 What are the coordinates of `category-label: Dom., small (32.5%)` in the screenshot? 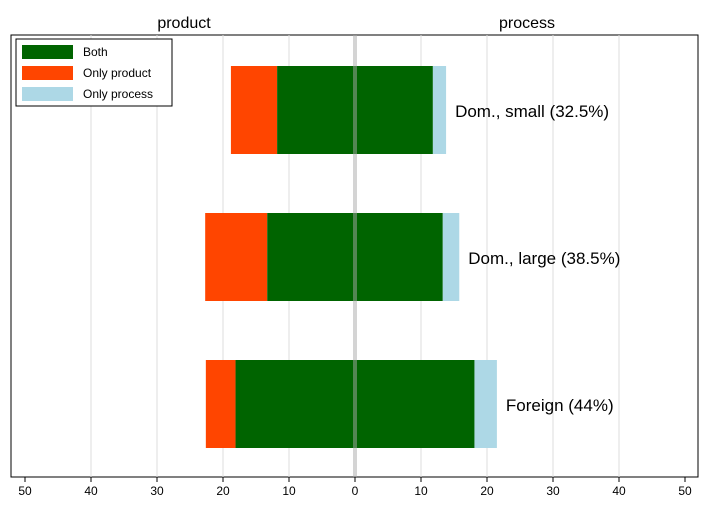 It's located at (532, 111).